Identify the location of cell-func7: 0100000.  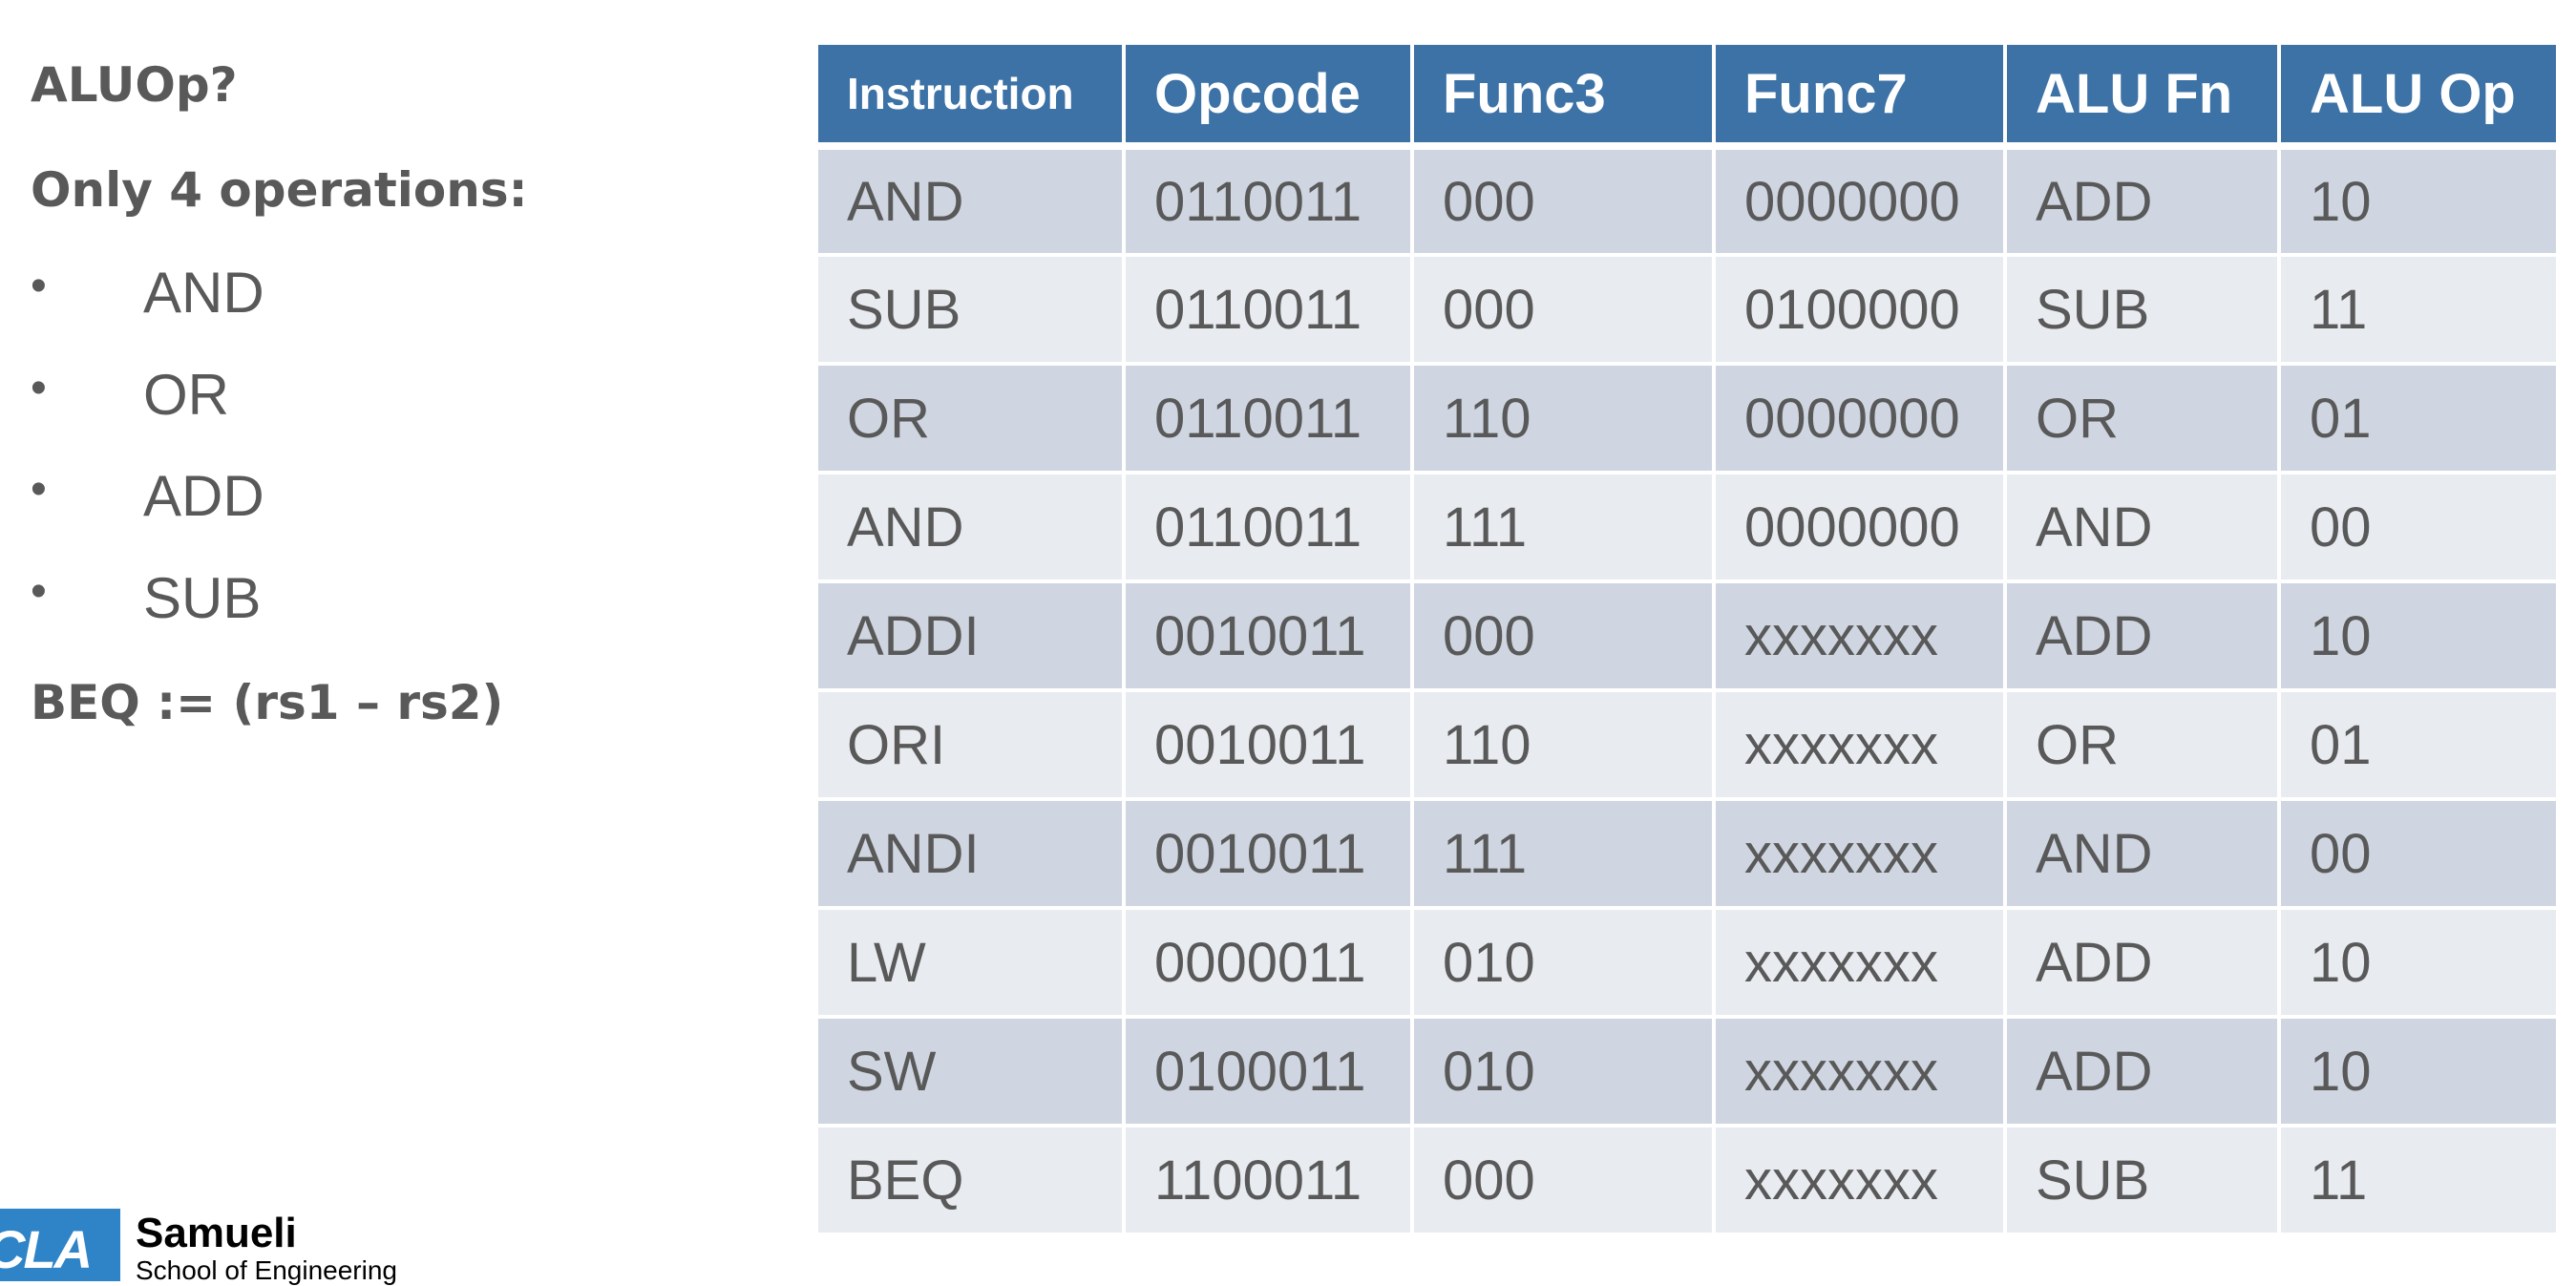
(1860, 310).